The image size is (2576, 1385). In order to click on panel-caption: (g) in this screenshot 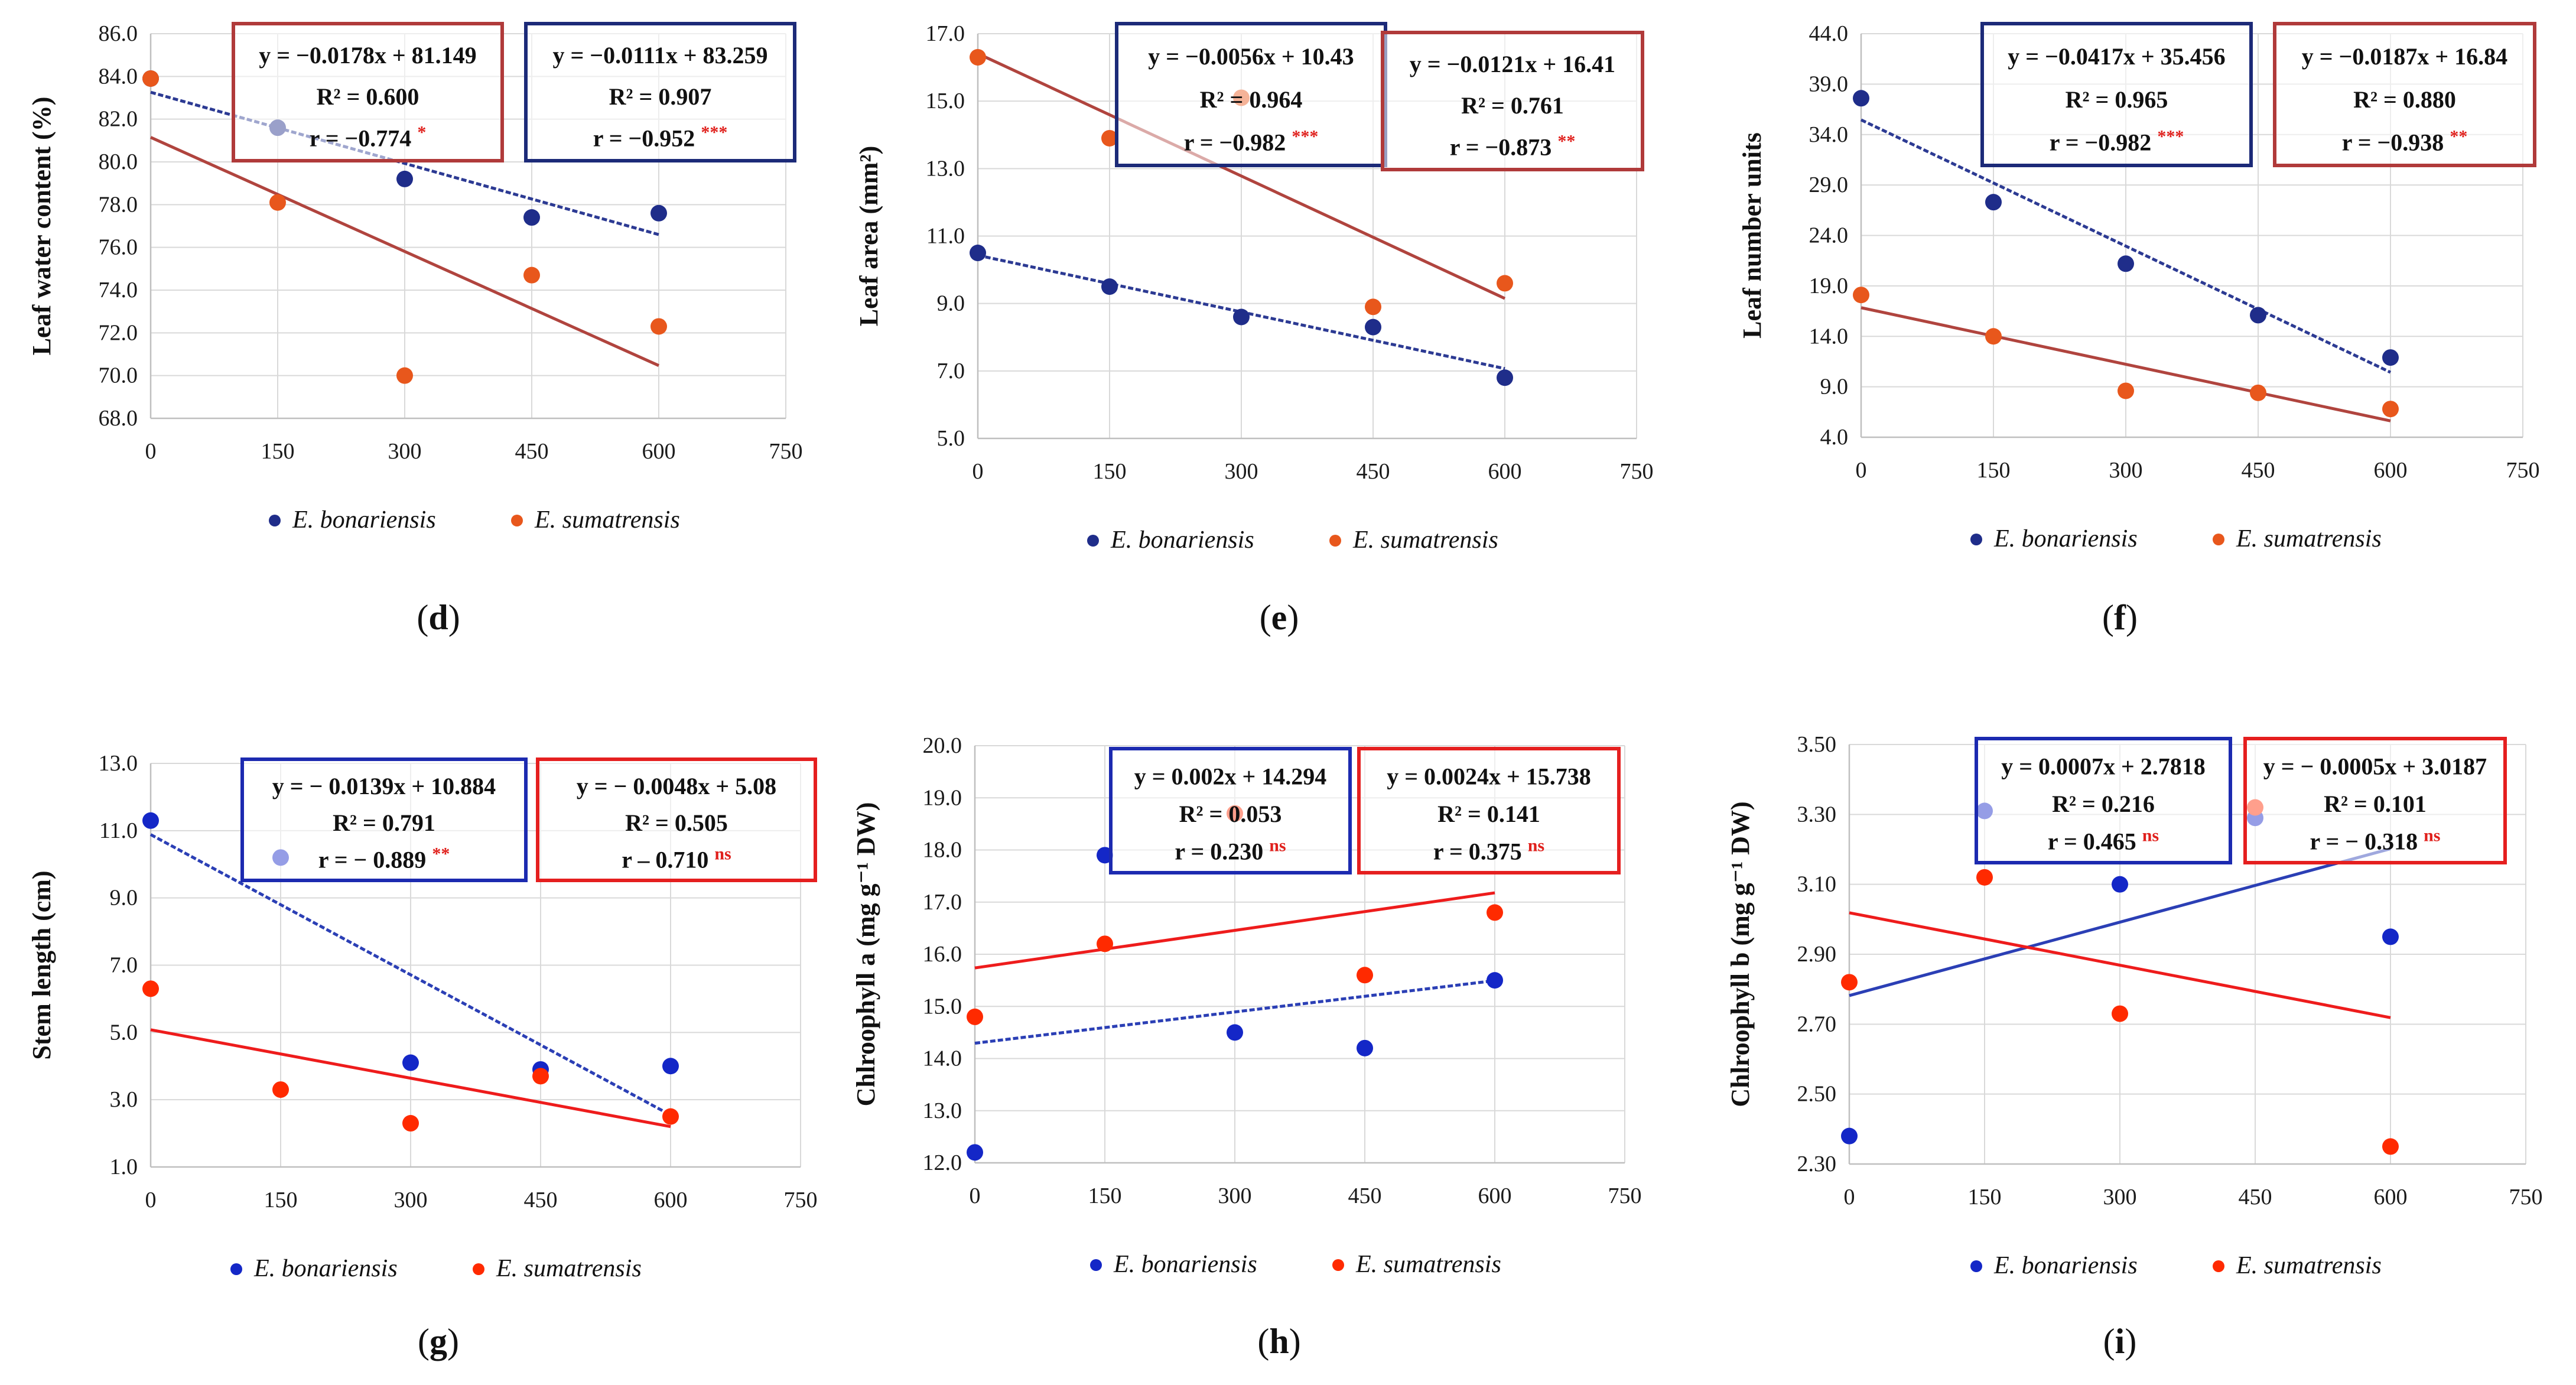, I will do `click(438, 1342)`.